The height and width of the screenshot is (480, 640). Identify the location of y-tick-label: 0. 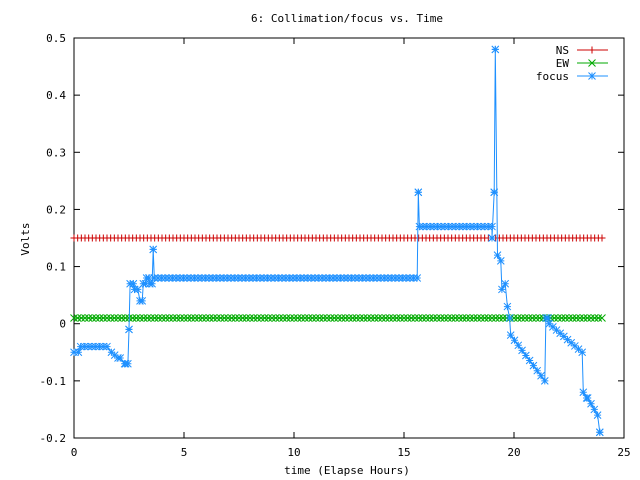
(62, 324).